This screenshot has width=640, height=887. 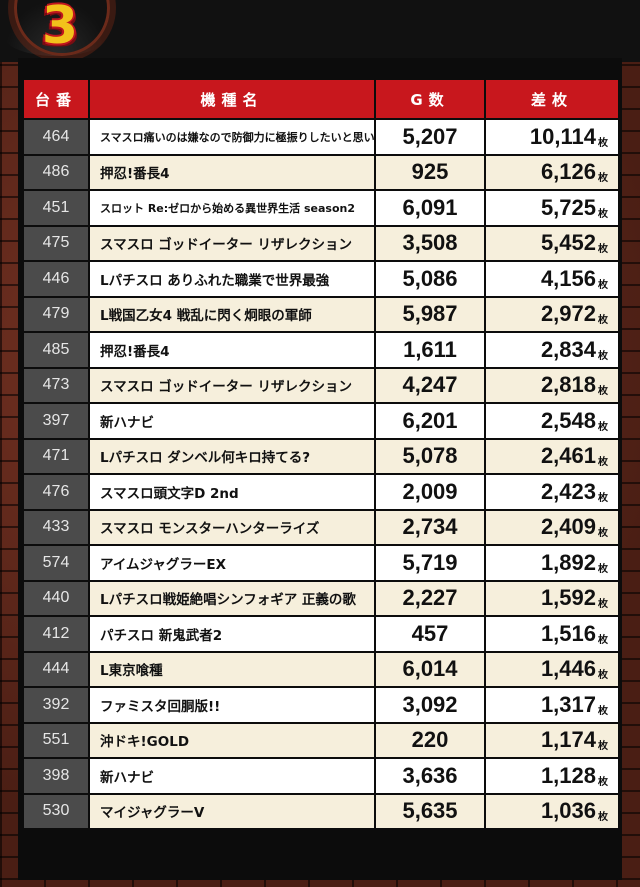 I want to click on model-name: マイジャグラーV, so click(x=232, y=811).